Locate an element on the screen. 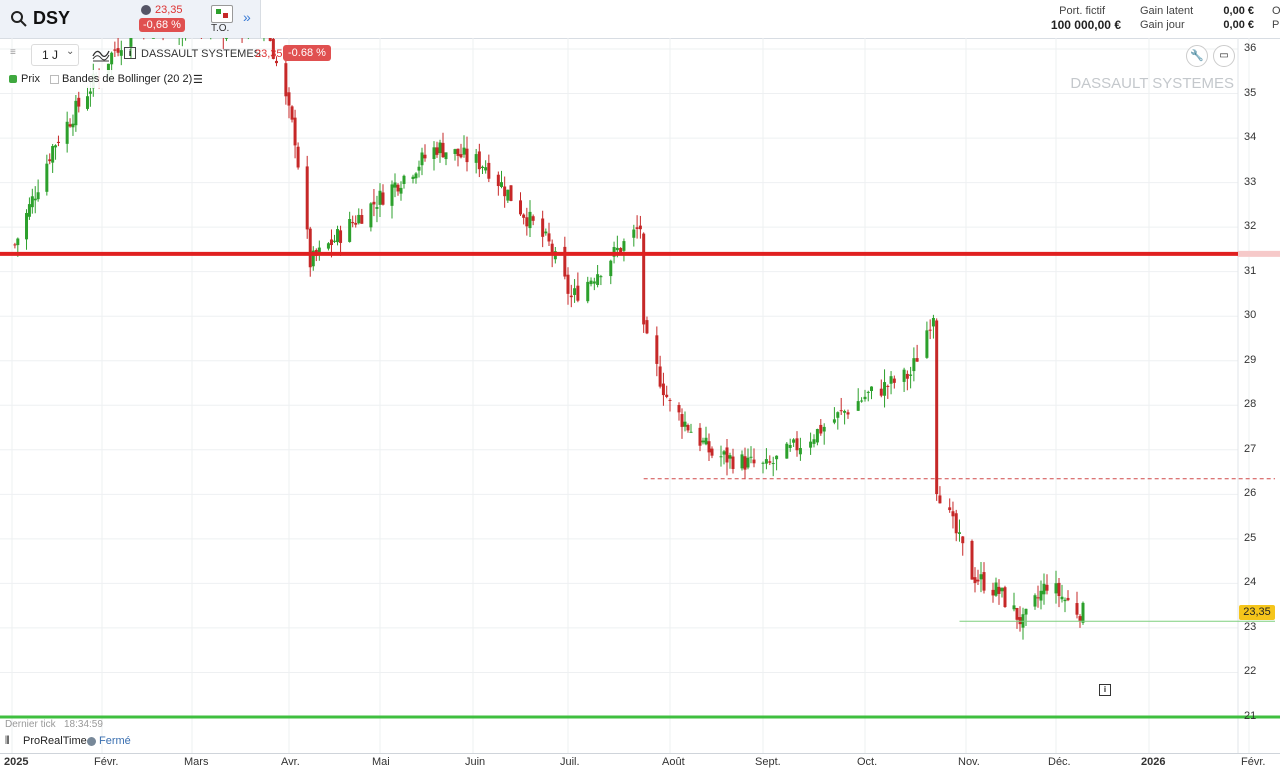  period-selector is located at coordinates (55, 55).